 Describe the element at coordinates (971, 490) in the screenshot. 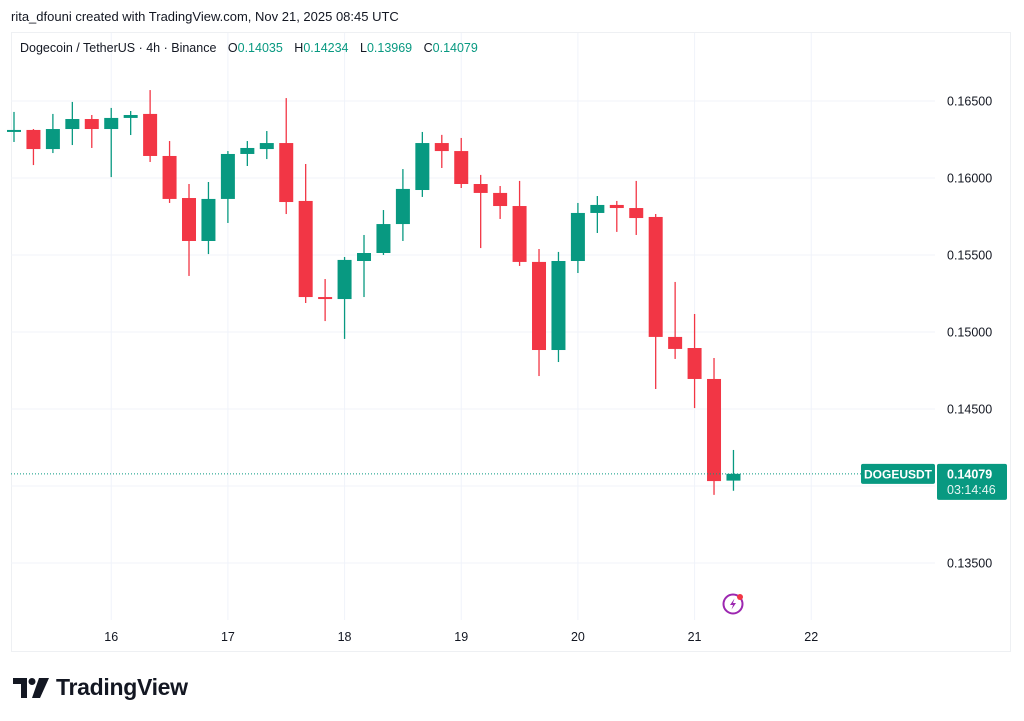

I see `bar-countdown-label: 03:14:46` at that location.